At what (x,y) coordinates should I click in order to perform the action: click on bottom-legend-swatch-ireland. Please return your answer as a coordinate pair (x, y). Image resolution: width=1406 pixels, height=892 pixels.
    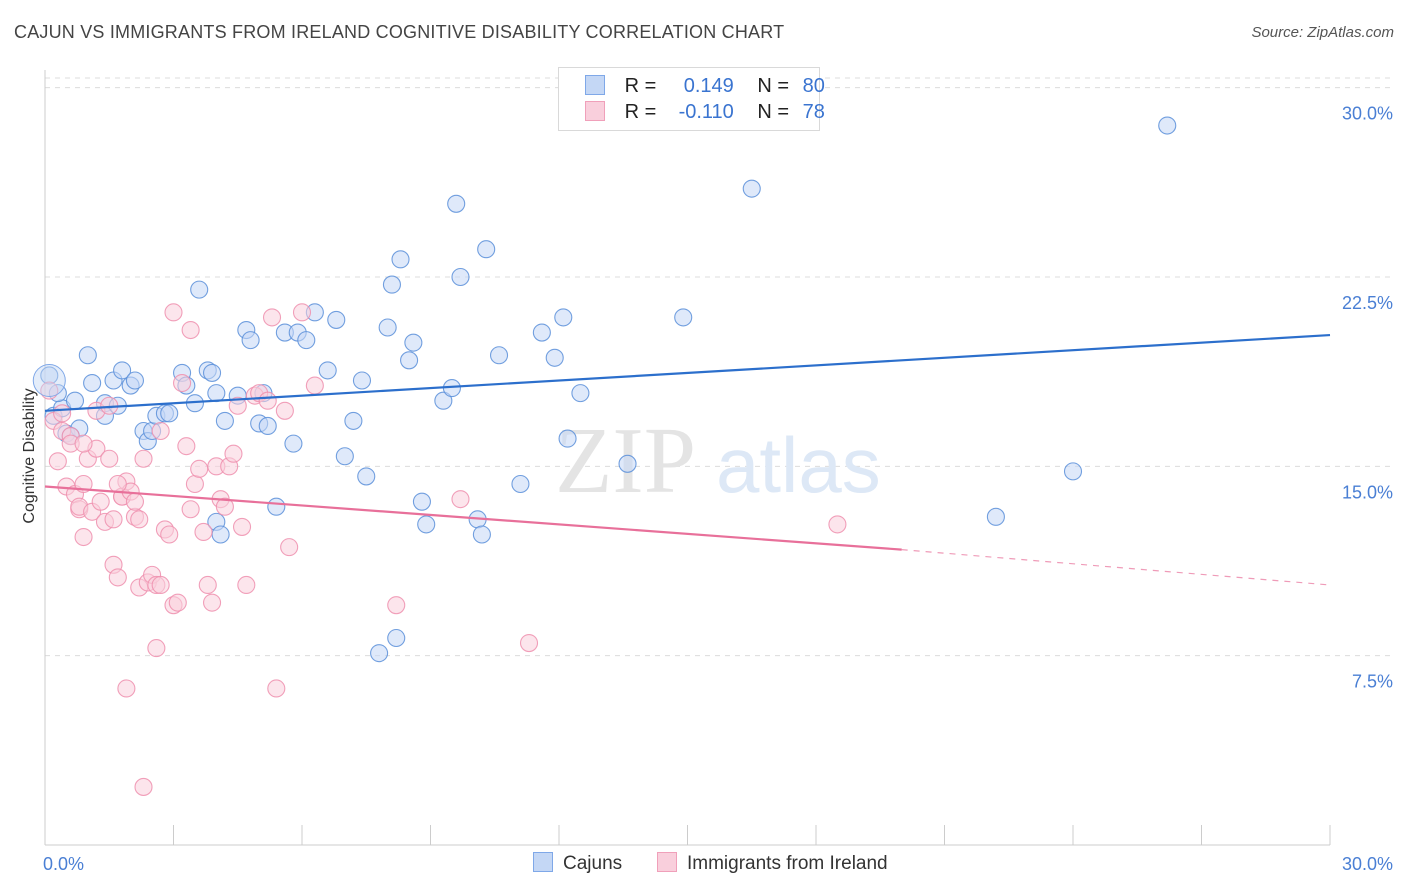
    Looking at the image, I should click on (667, 862).